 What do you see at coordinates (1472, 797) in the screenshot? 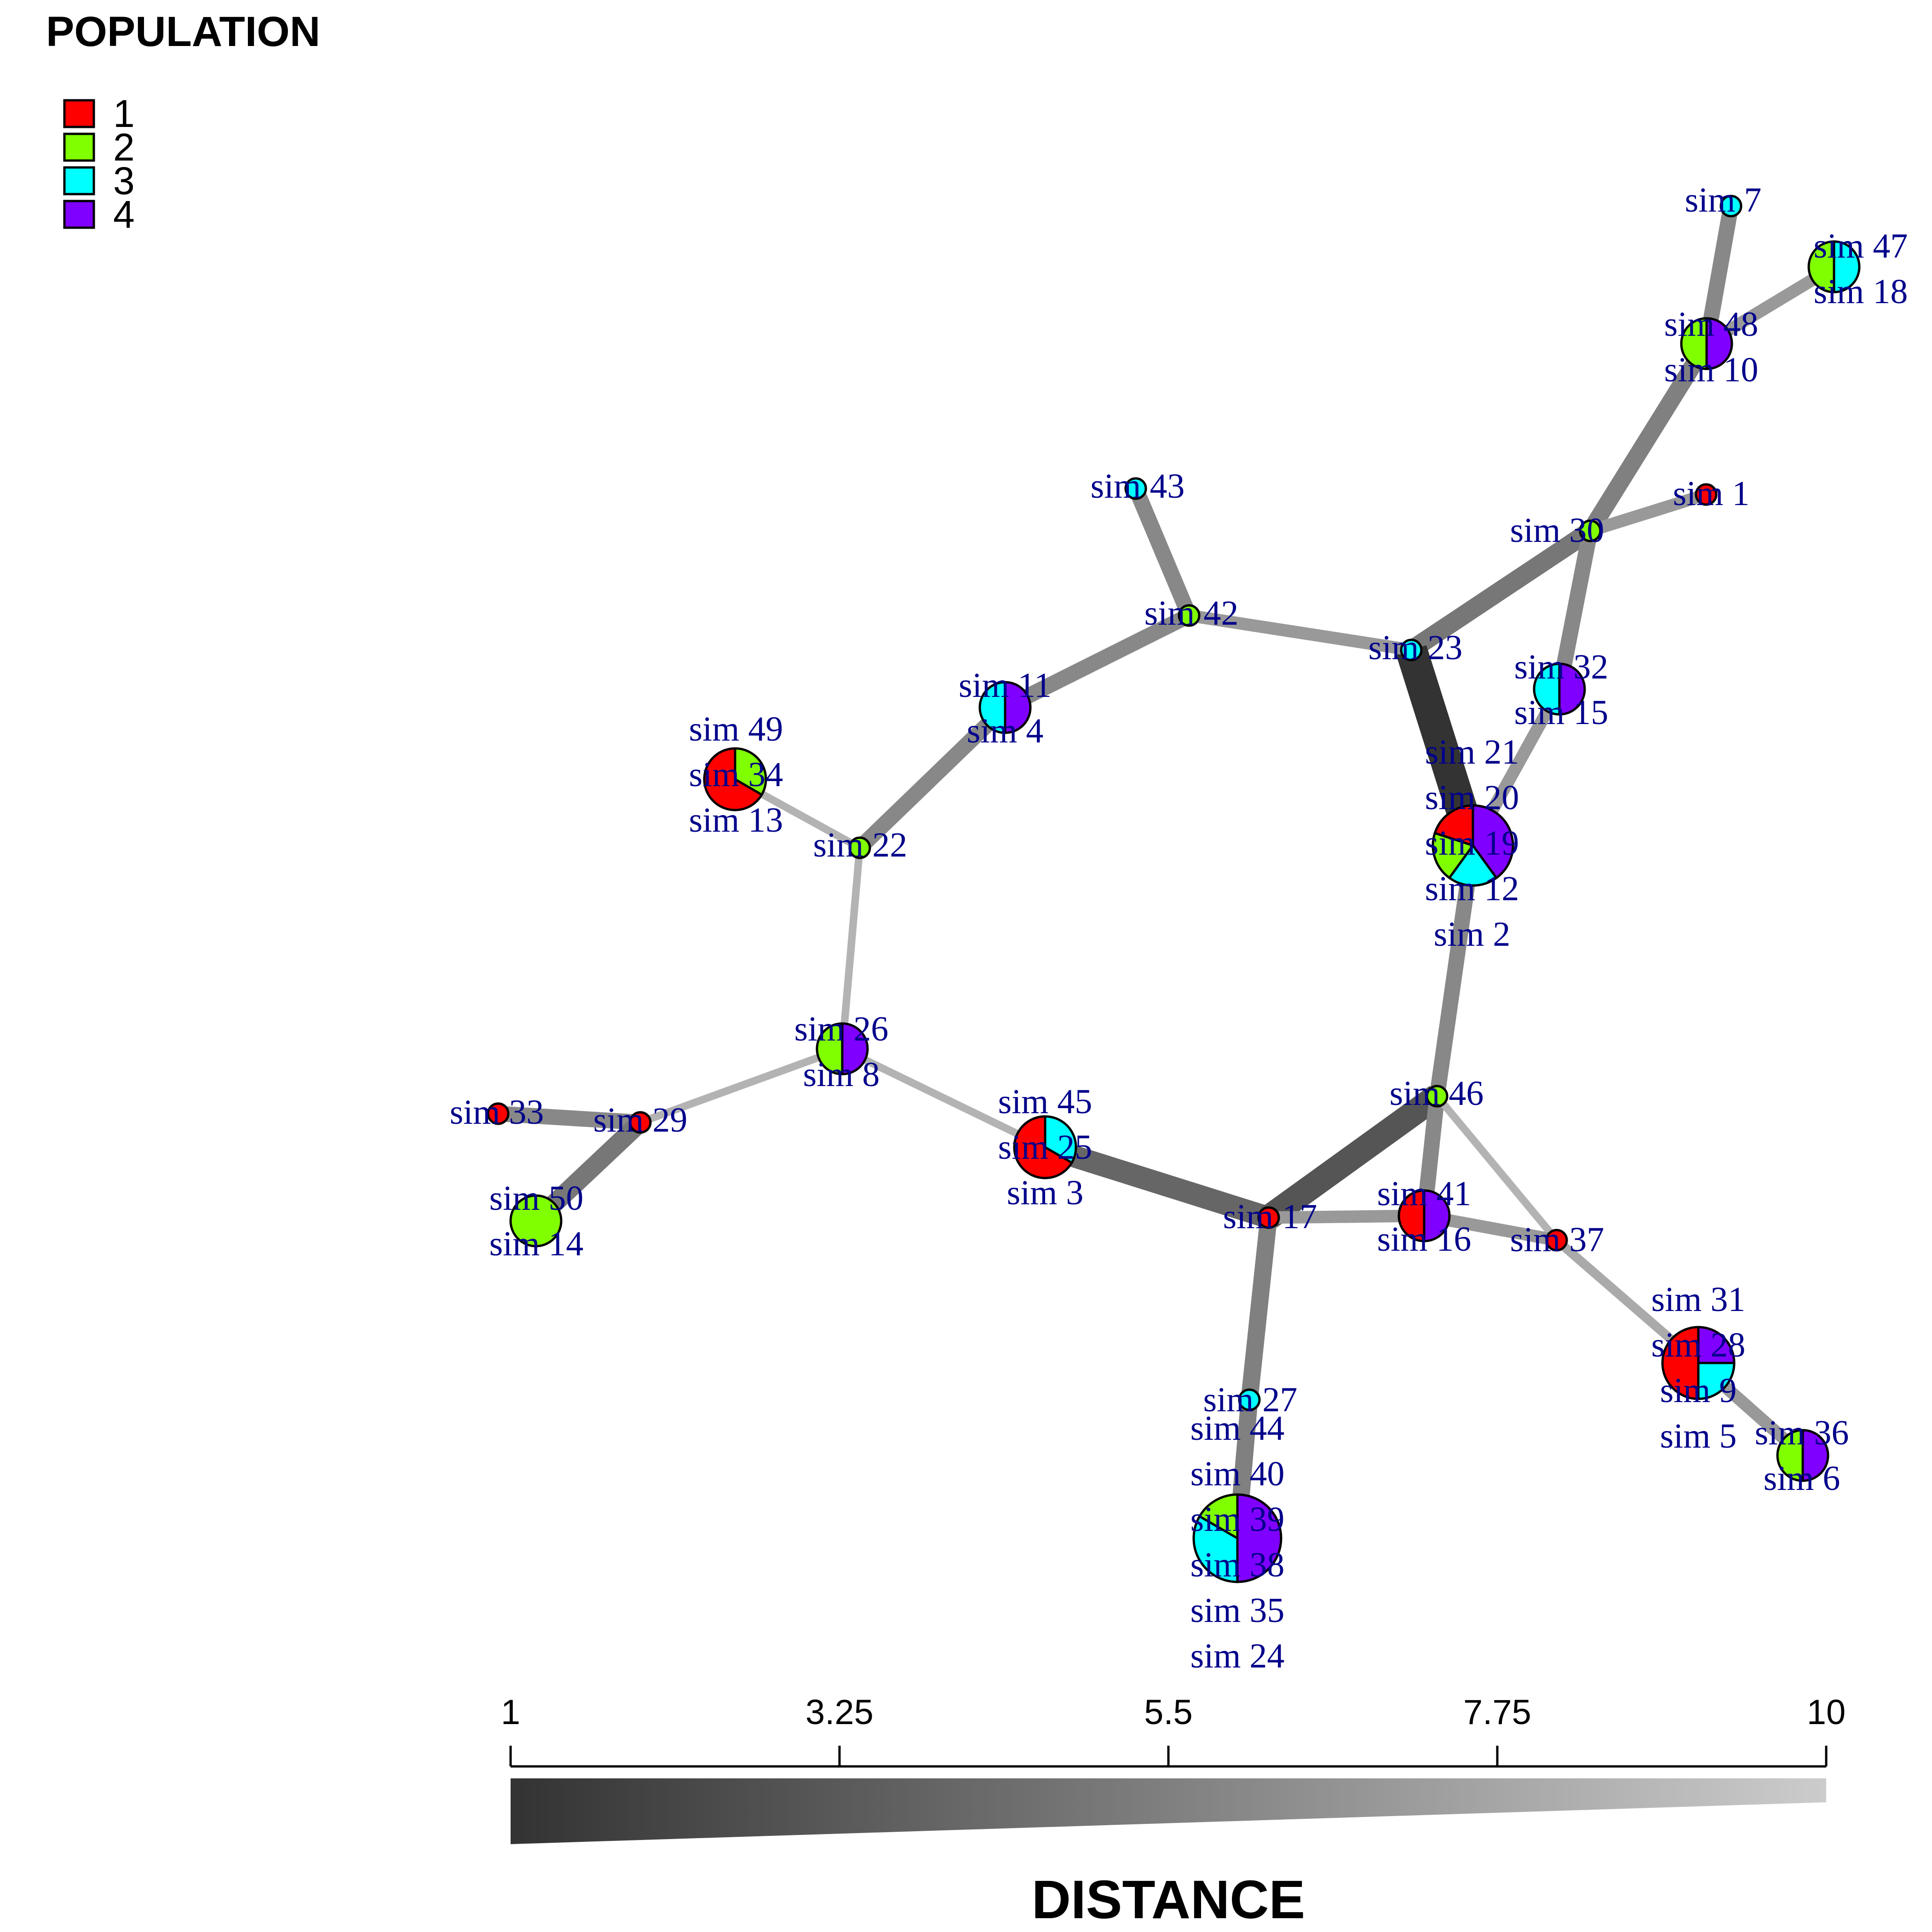
I see `node-label: sim 20` at bounding box center [1472, 797].